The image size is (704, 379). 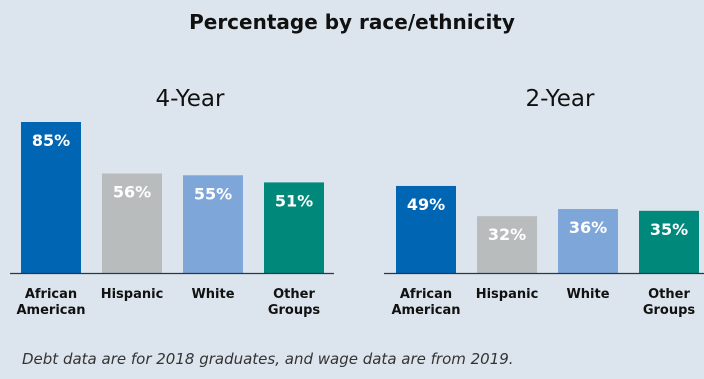 I want to click on data-label-2-year-3: 36%, so click(x=588, y=227).